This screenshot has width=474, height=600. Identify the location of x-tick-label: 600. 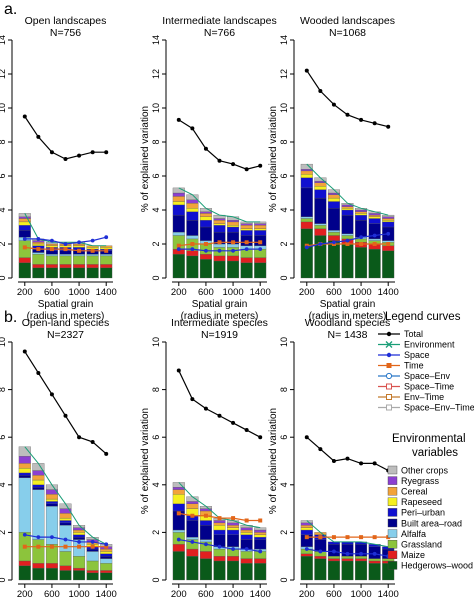
(52, 292).